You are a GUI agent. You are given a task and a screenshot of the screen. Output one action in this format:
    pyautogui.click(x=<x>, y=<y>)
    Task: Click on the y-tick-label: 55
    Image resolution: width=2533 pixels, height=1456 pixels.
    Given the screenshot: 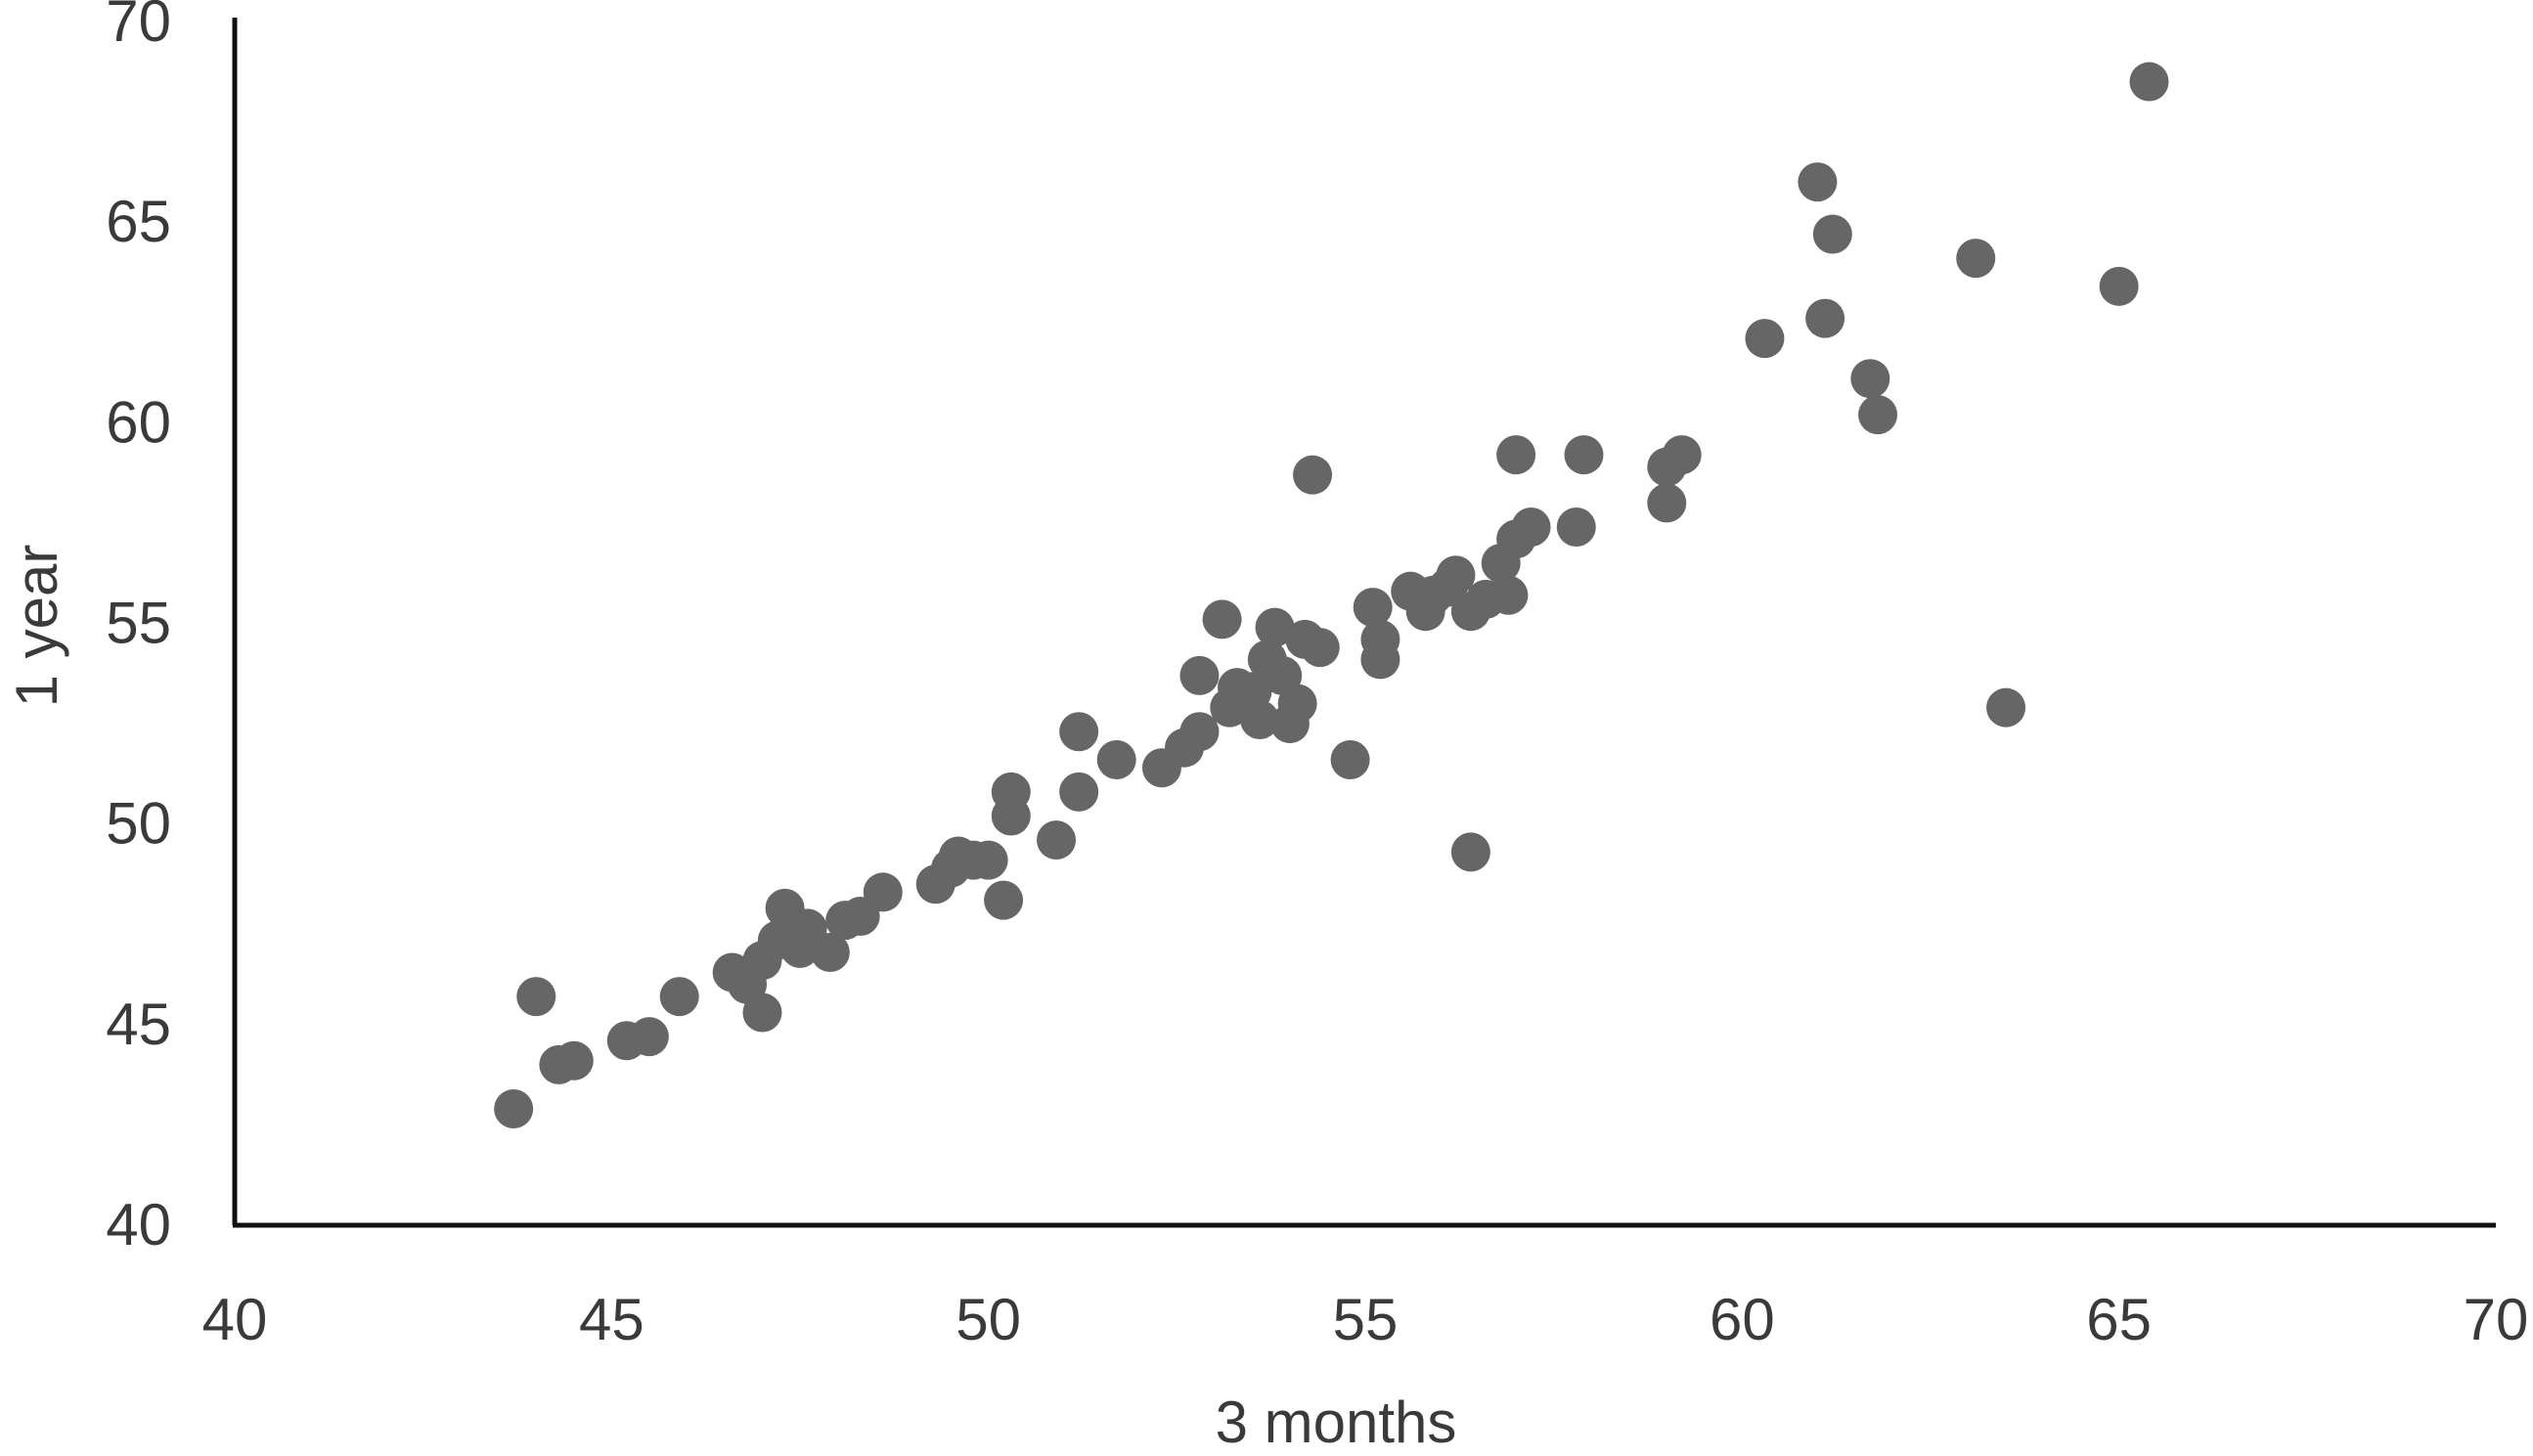 What is the action you would take?
    pyautogui.click(x=138, y=623)
    